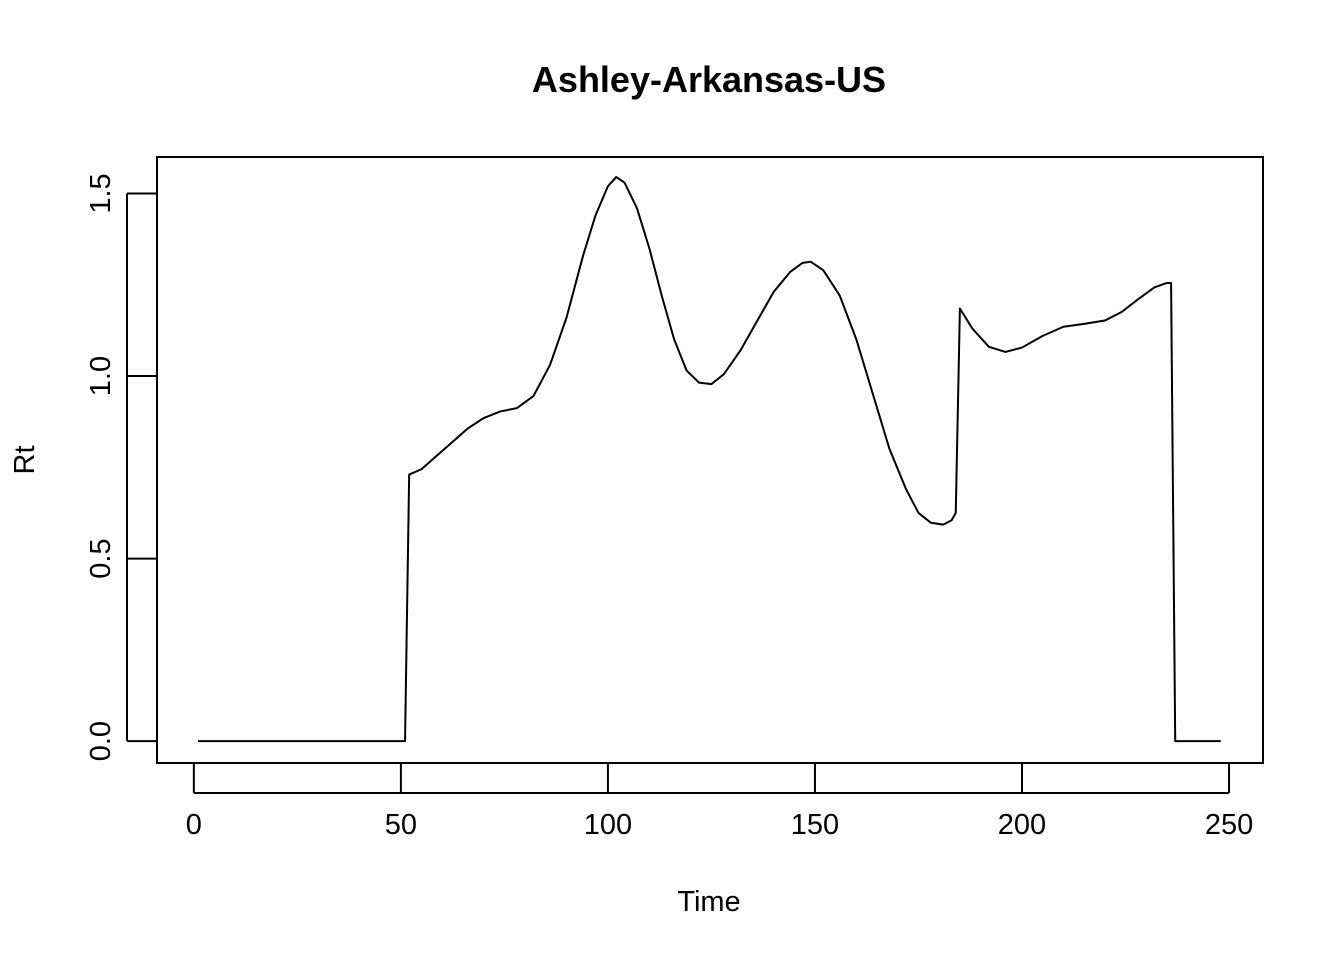 This screenshot has width=1344, height=960. What do you see at coordinates (708, 902) in the screenshot?
I see `x-axis-label: Time` at bounding box center [708, 902].